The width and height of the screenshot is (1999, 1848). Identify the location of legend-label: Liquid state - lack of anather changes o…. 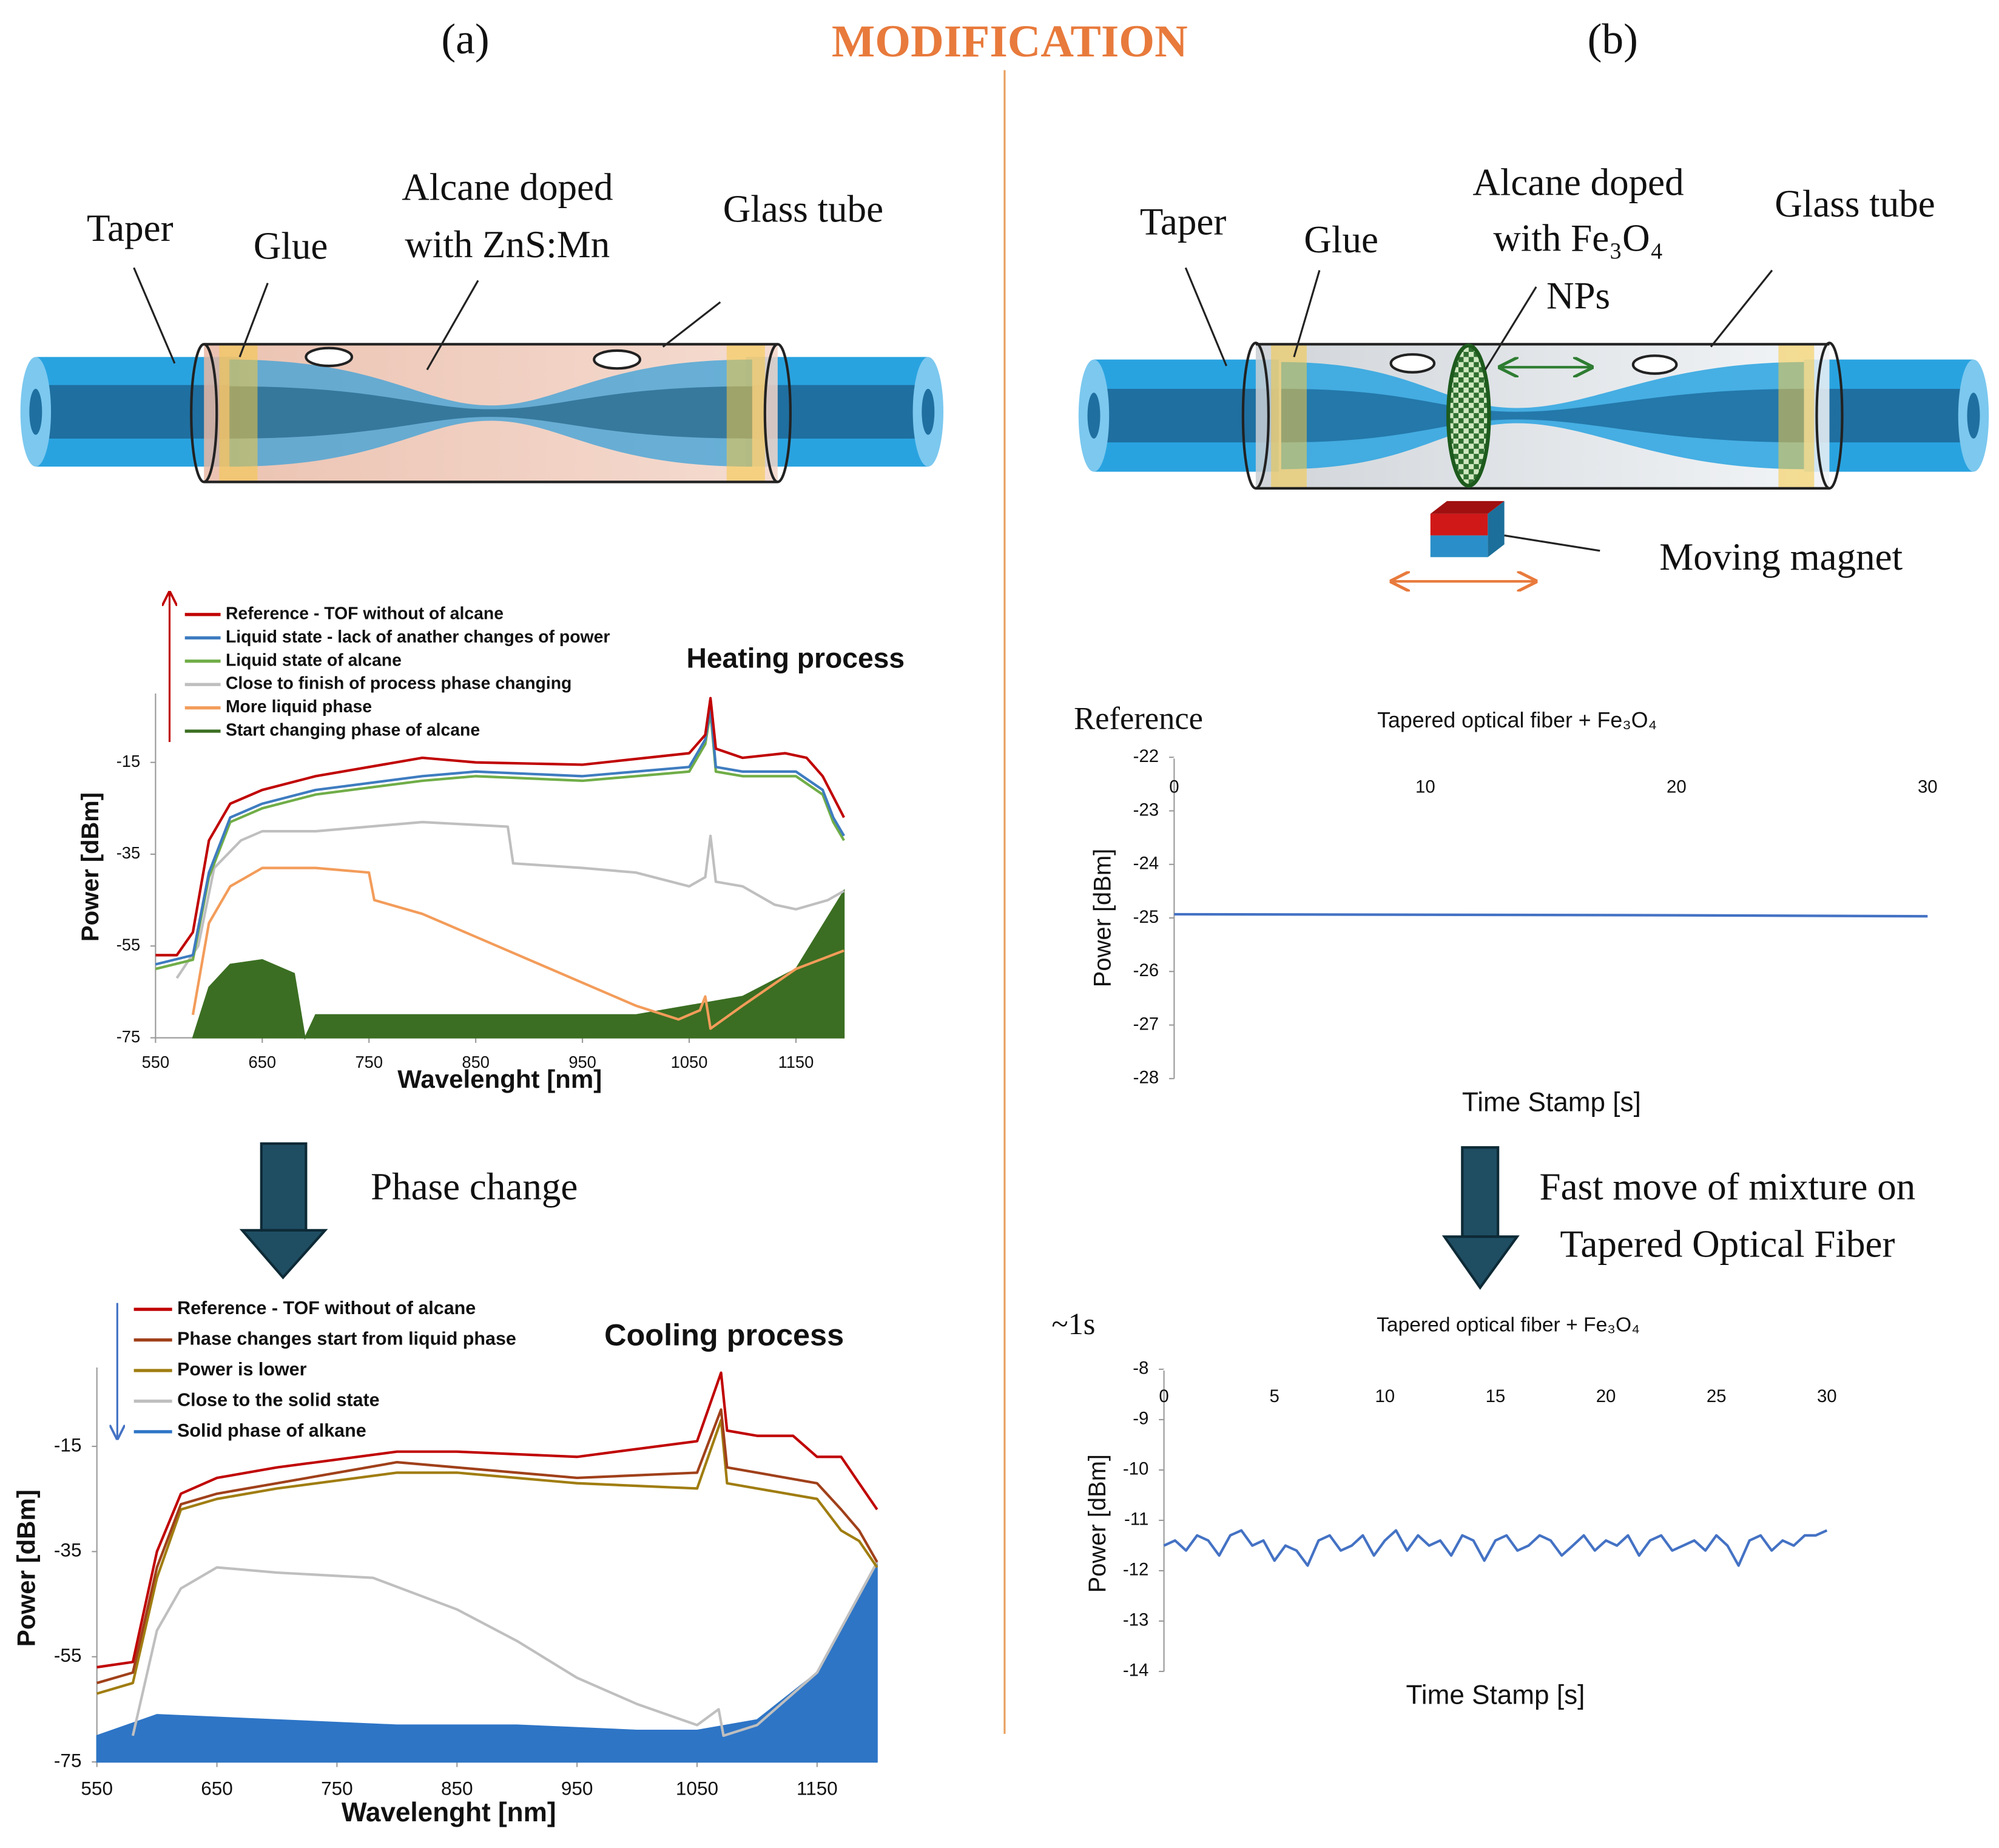
(418, 637).